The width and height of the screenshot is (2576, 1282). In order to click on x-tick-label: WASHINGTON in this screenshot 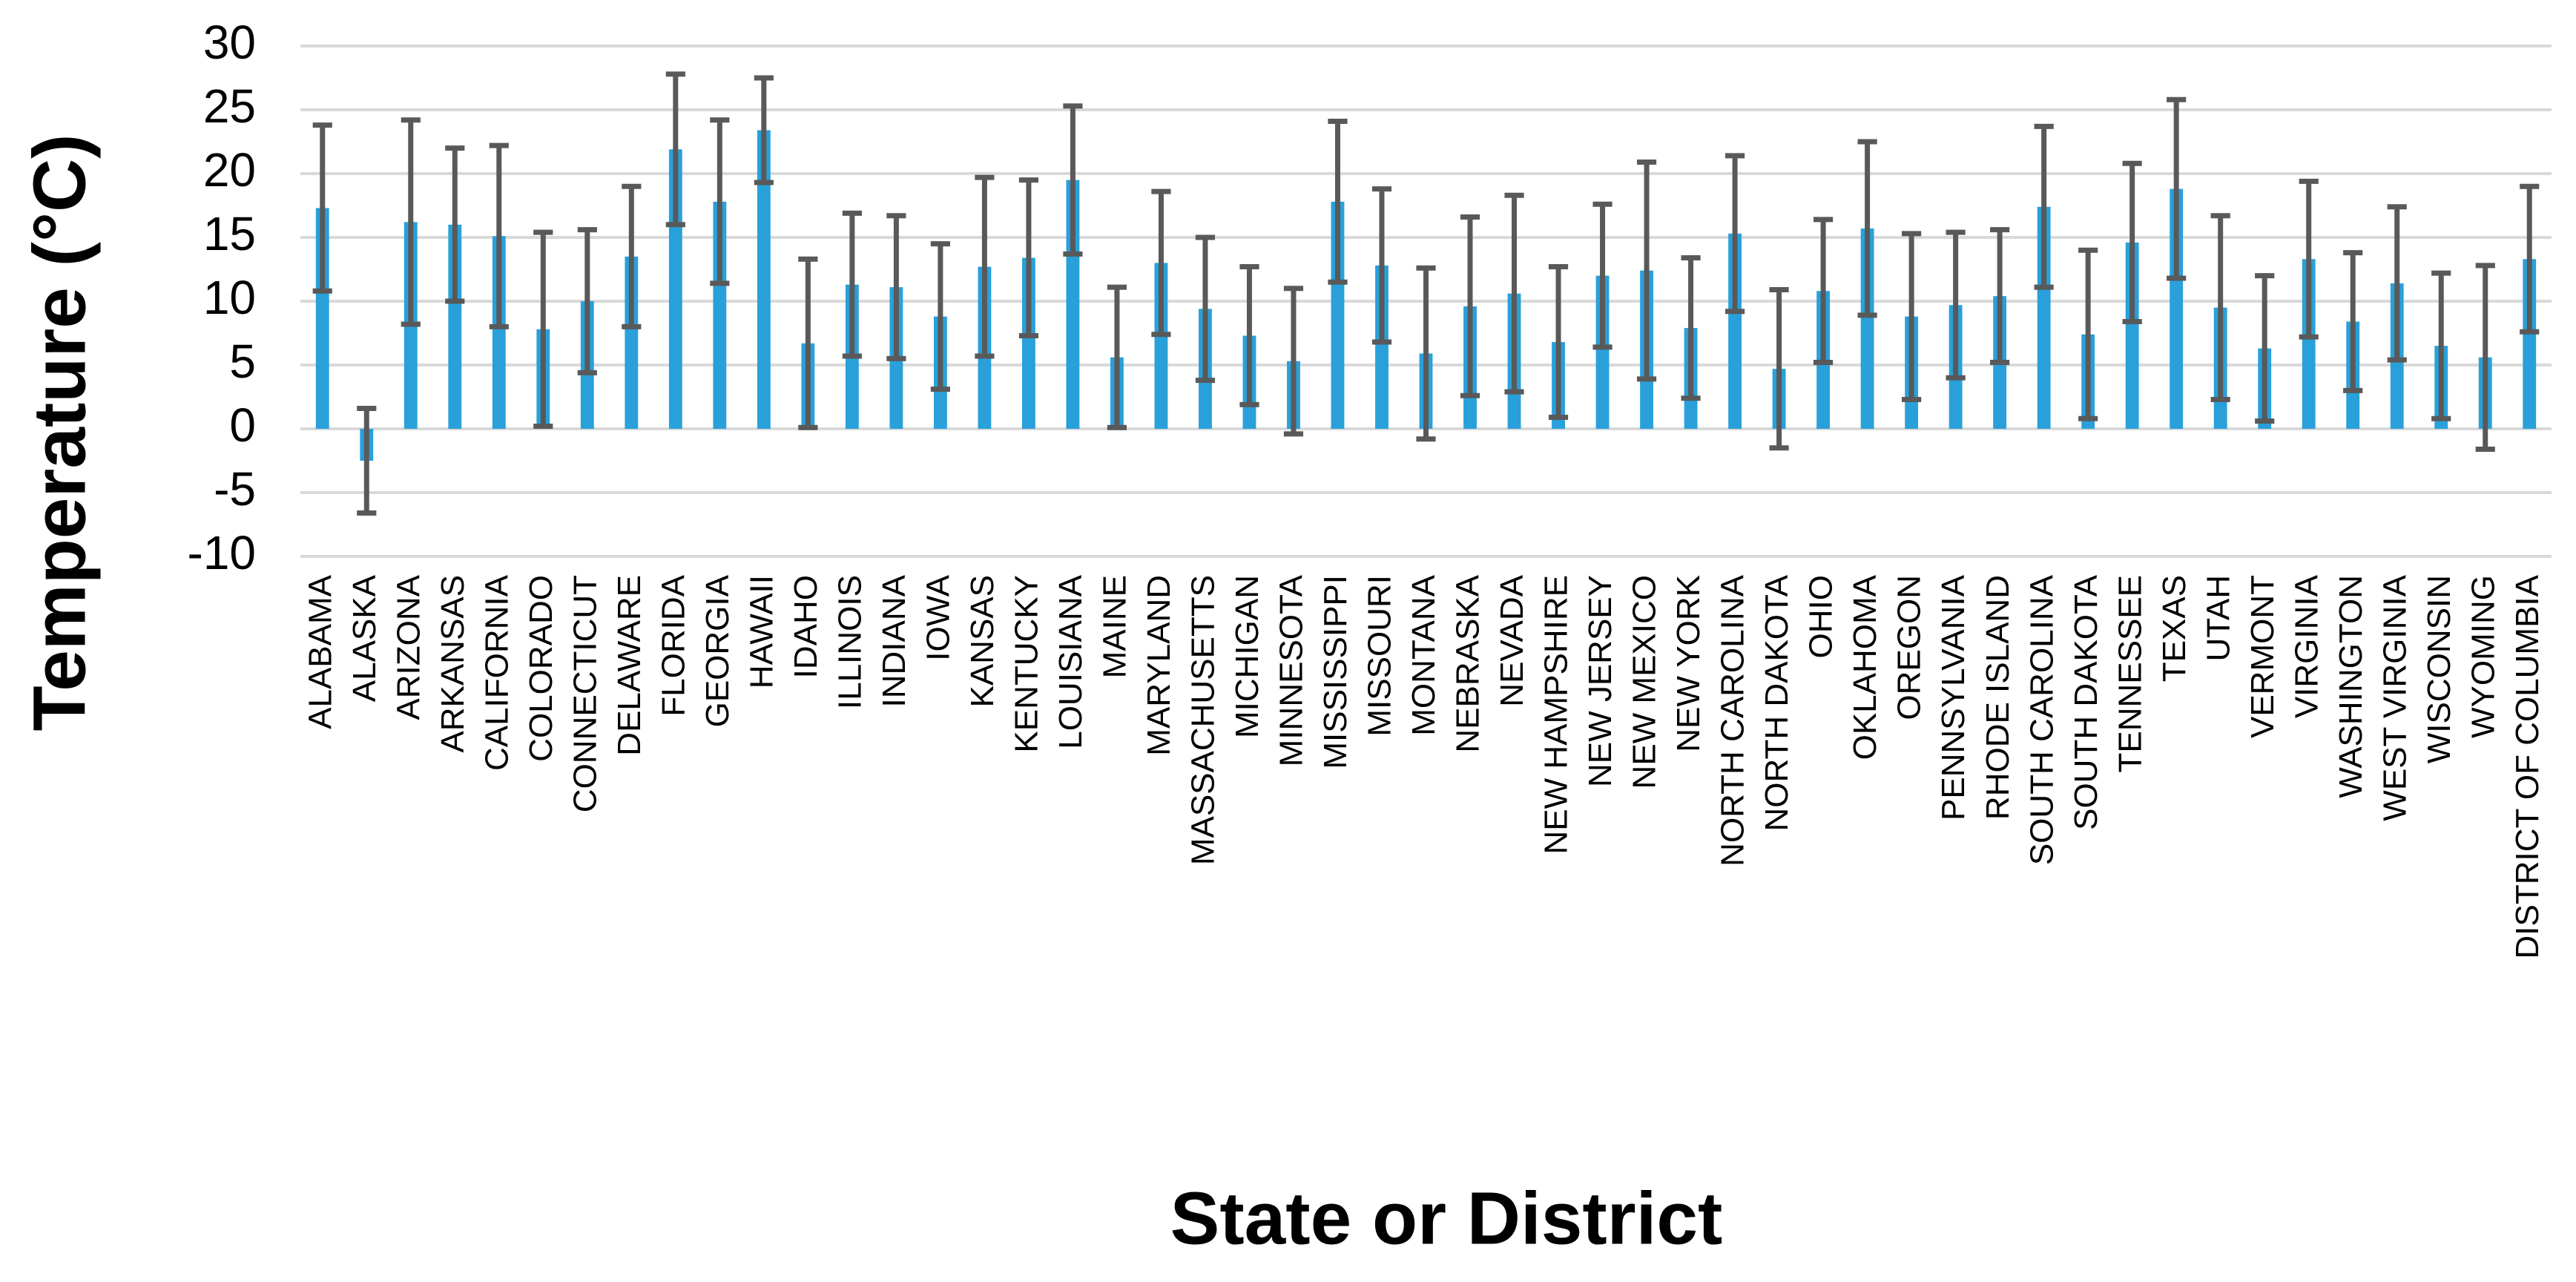, I will do `click(2351, 686)`.